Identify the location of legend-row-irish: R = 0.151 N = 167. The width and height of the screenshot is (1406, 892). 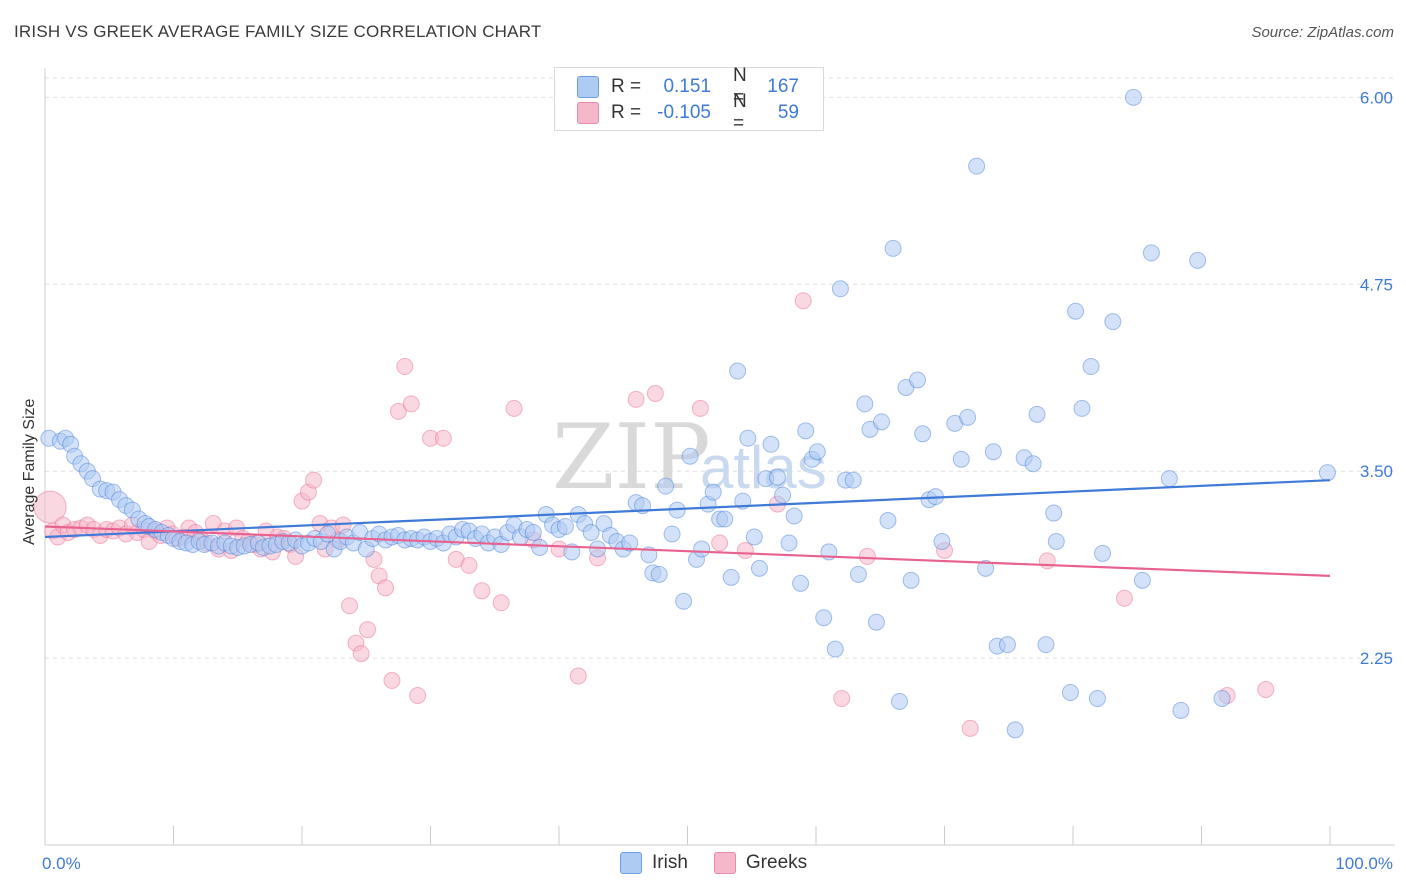
(688, 86).